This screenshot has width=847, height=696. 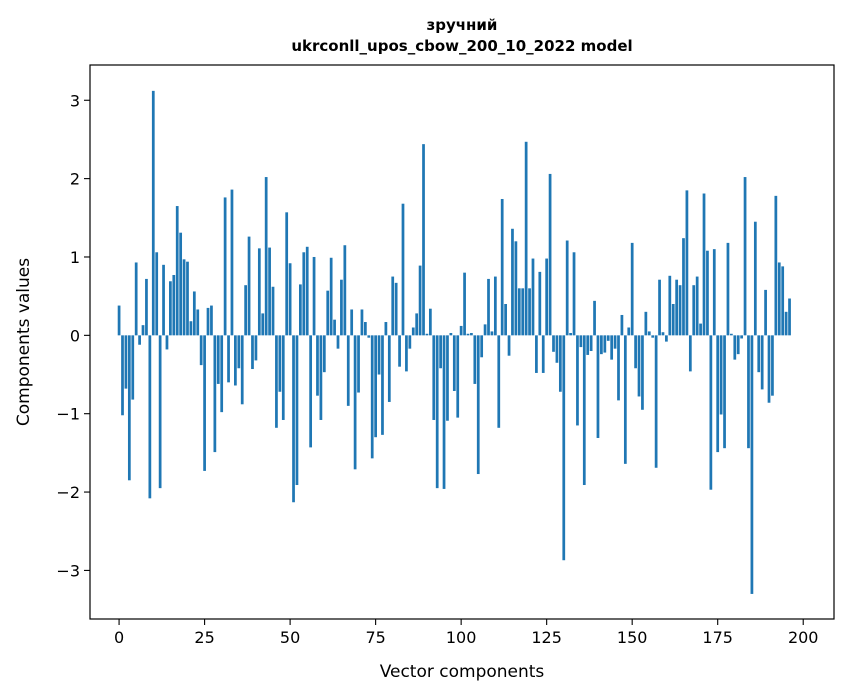 What do you see at coordinates (461, 46) in the screenshot?
I see `chart-subtitle: ukrconll_upos_cbow_200_10_2022 model` at bounding box center [461, 46].